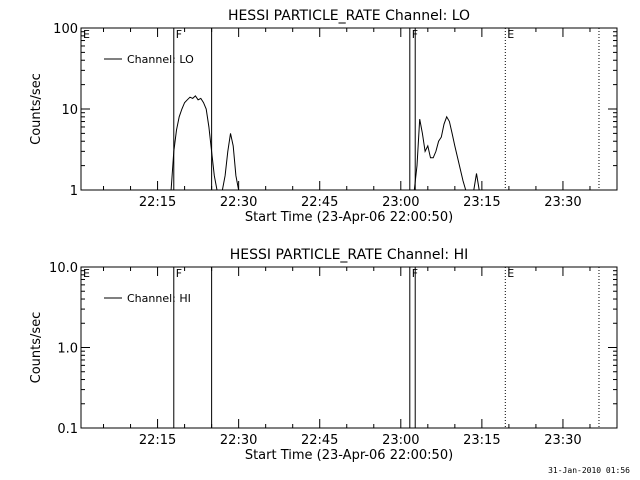 This screenshot has height=480, width=640. What do you see at coordinates (159, 298) in the screenshot?
I see `legend-label: Channel: HI` at bounding box center [159, 298].